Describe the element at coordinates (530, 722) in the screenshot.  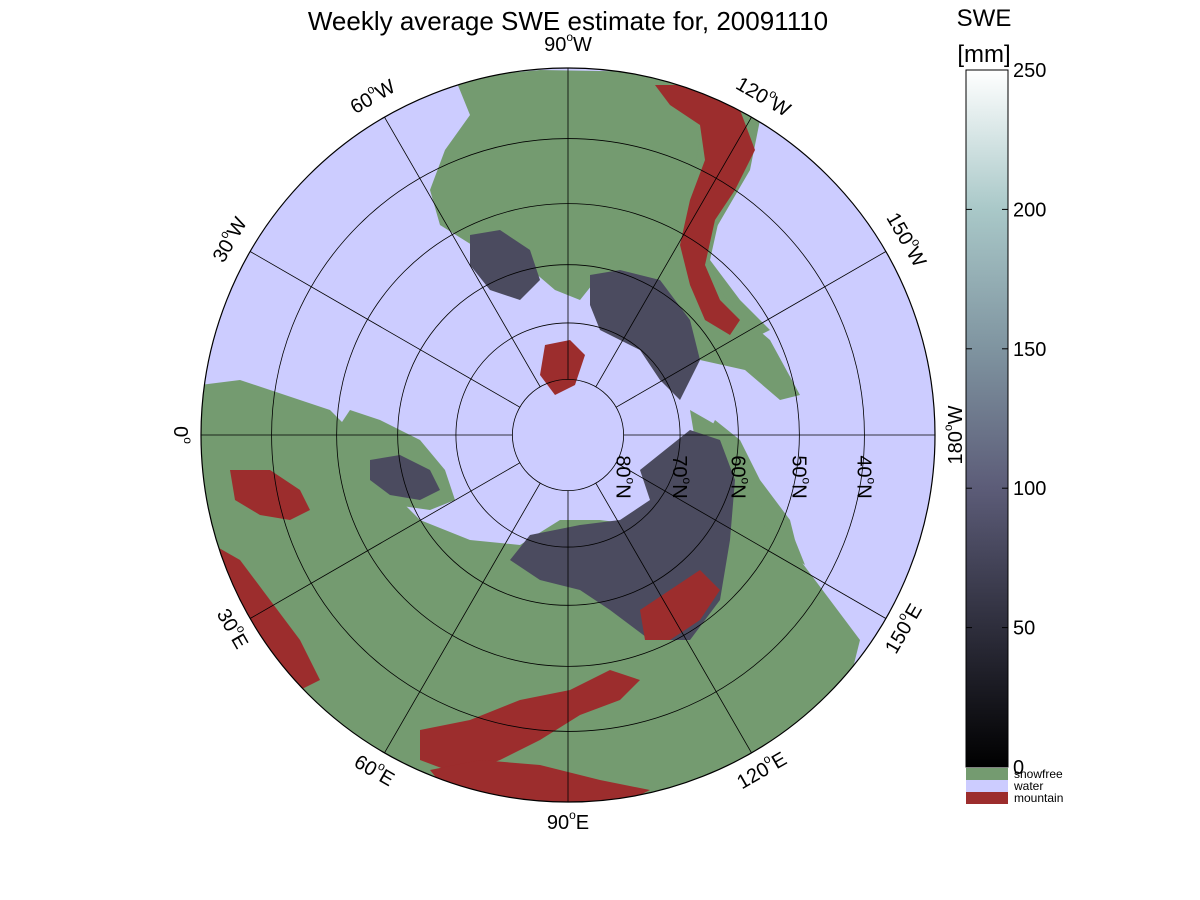
I see `mountain-central-asia` at that location.